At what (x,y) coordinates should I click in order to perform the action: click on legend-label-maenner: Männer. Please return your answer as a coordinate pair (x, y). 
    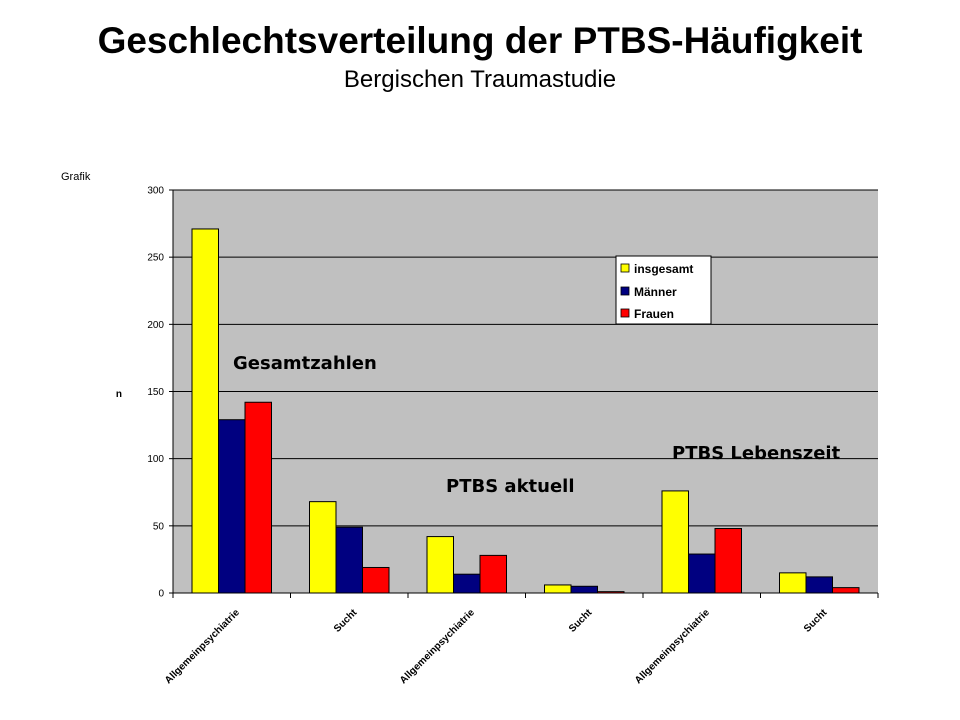
    Looking at the image, I should click on (655, 292).